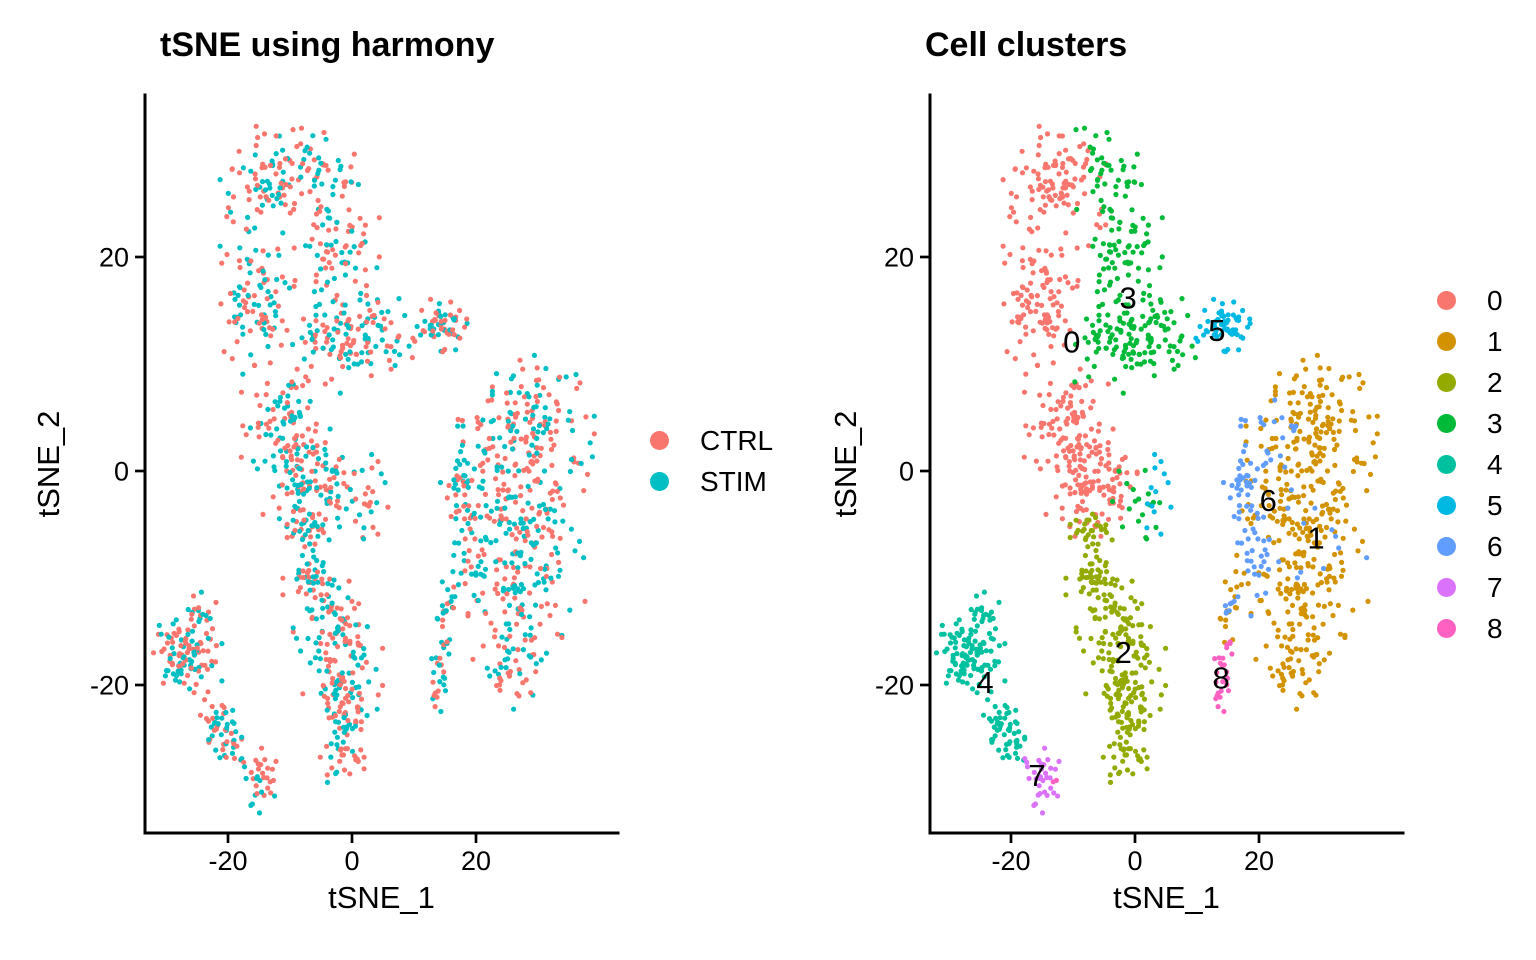 Image resolution: width=1536 pixels, height=960 pixels. What do you see at coordinates (1495, 546) in the screenshot?
I see `legend-label: 6` at bounding box center [1495, 546].